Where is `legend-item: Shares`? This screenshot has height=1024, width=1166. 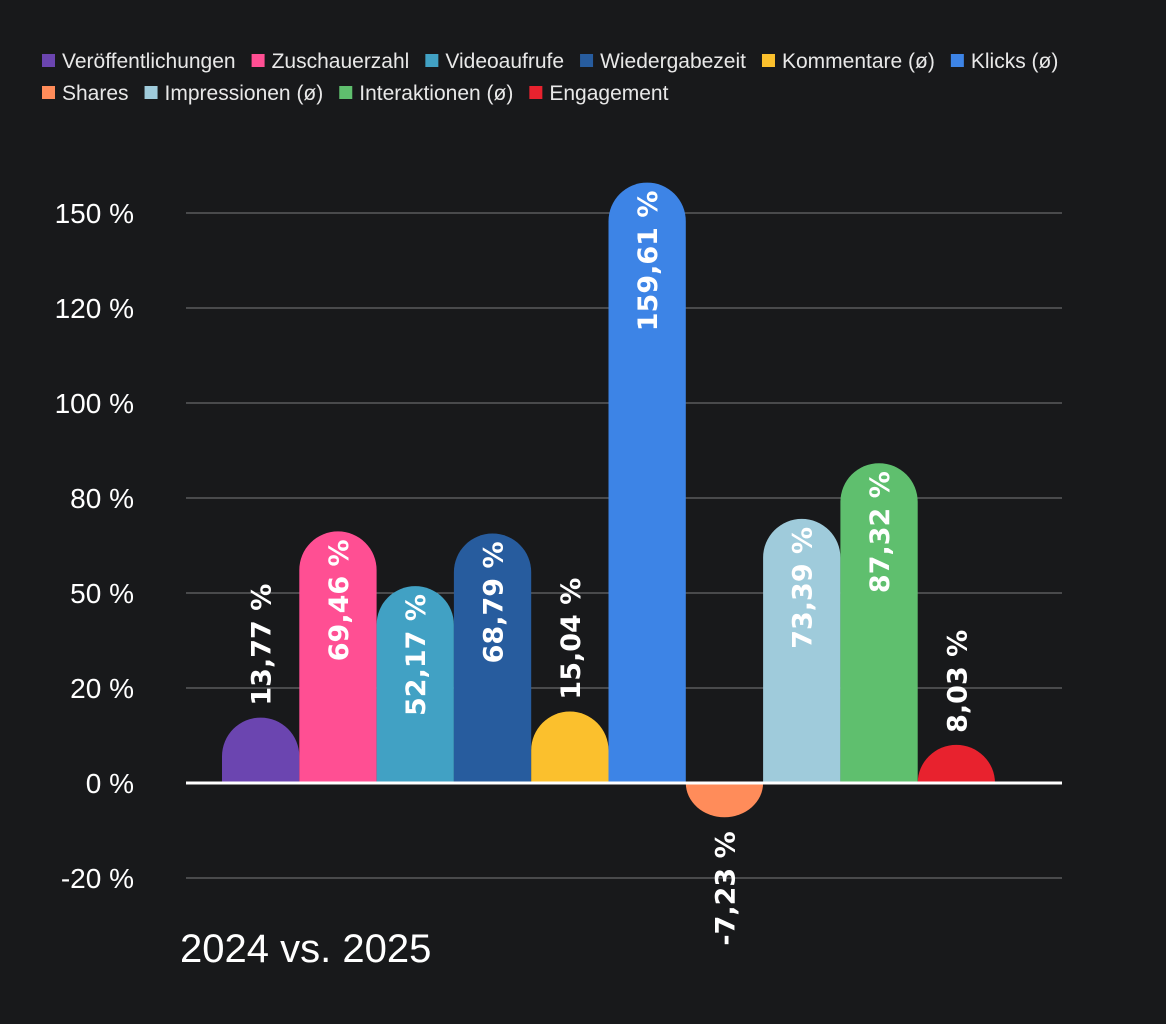 legend-item: Shares is located at coordinates (85, 93).